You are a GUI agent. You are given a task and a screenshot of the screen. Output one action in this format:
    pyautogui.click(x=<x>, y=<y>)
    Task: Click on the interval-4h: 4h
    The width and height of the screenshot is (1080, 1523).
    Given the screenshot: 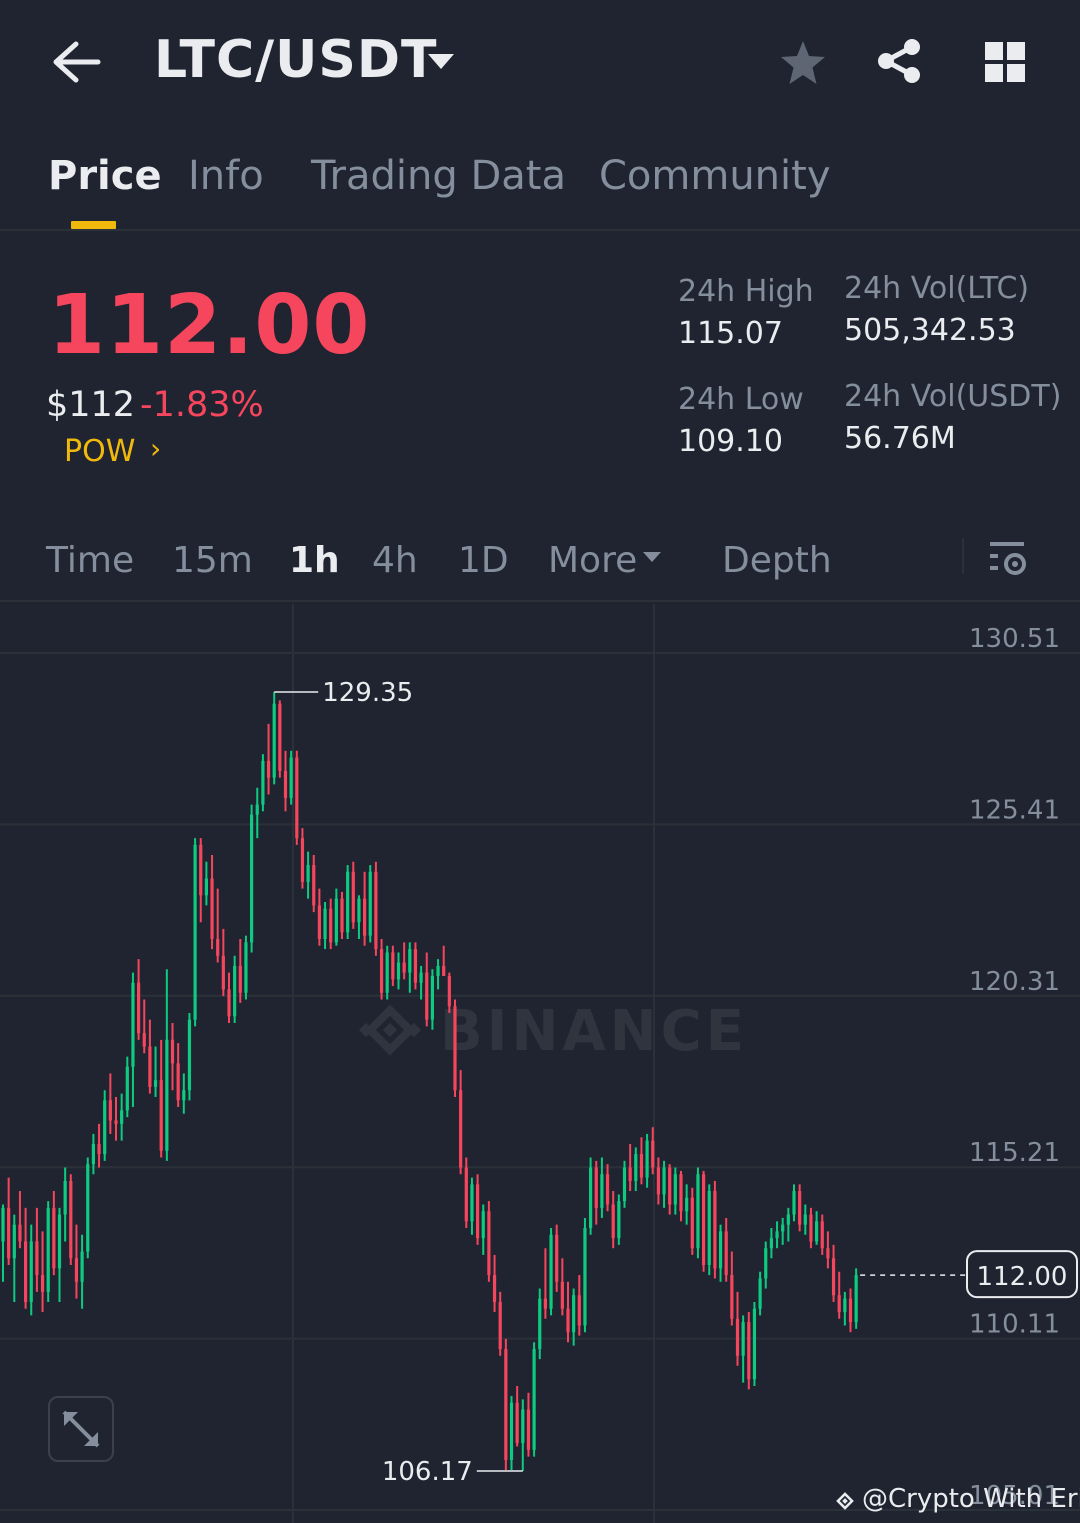 What is the action you would take?
    pyautogui.click(x=395, y=560)
    